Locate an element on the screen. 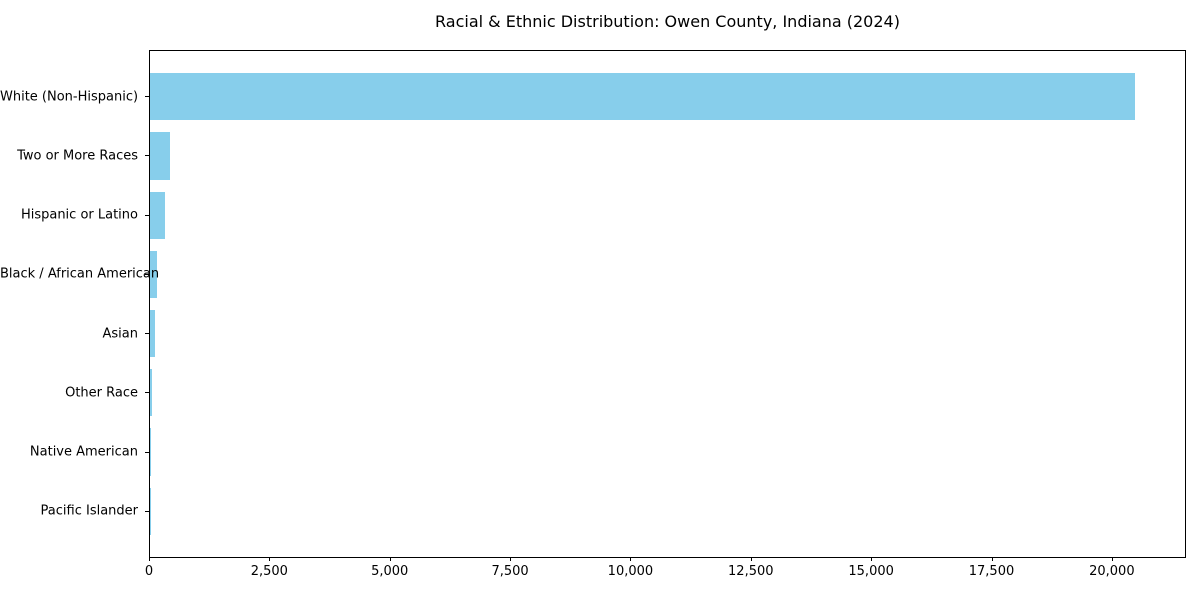  x-tick-label: 10,000 is located at coordinates (630, 571).